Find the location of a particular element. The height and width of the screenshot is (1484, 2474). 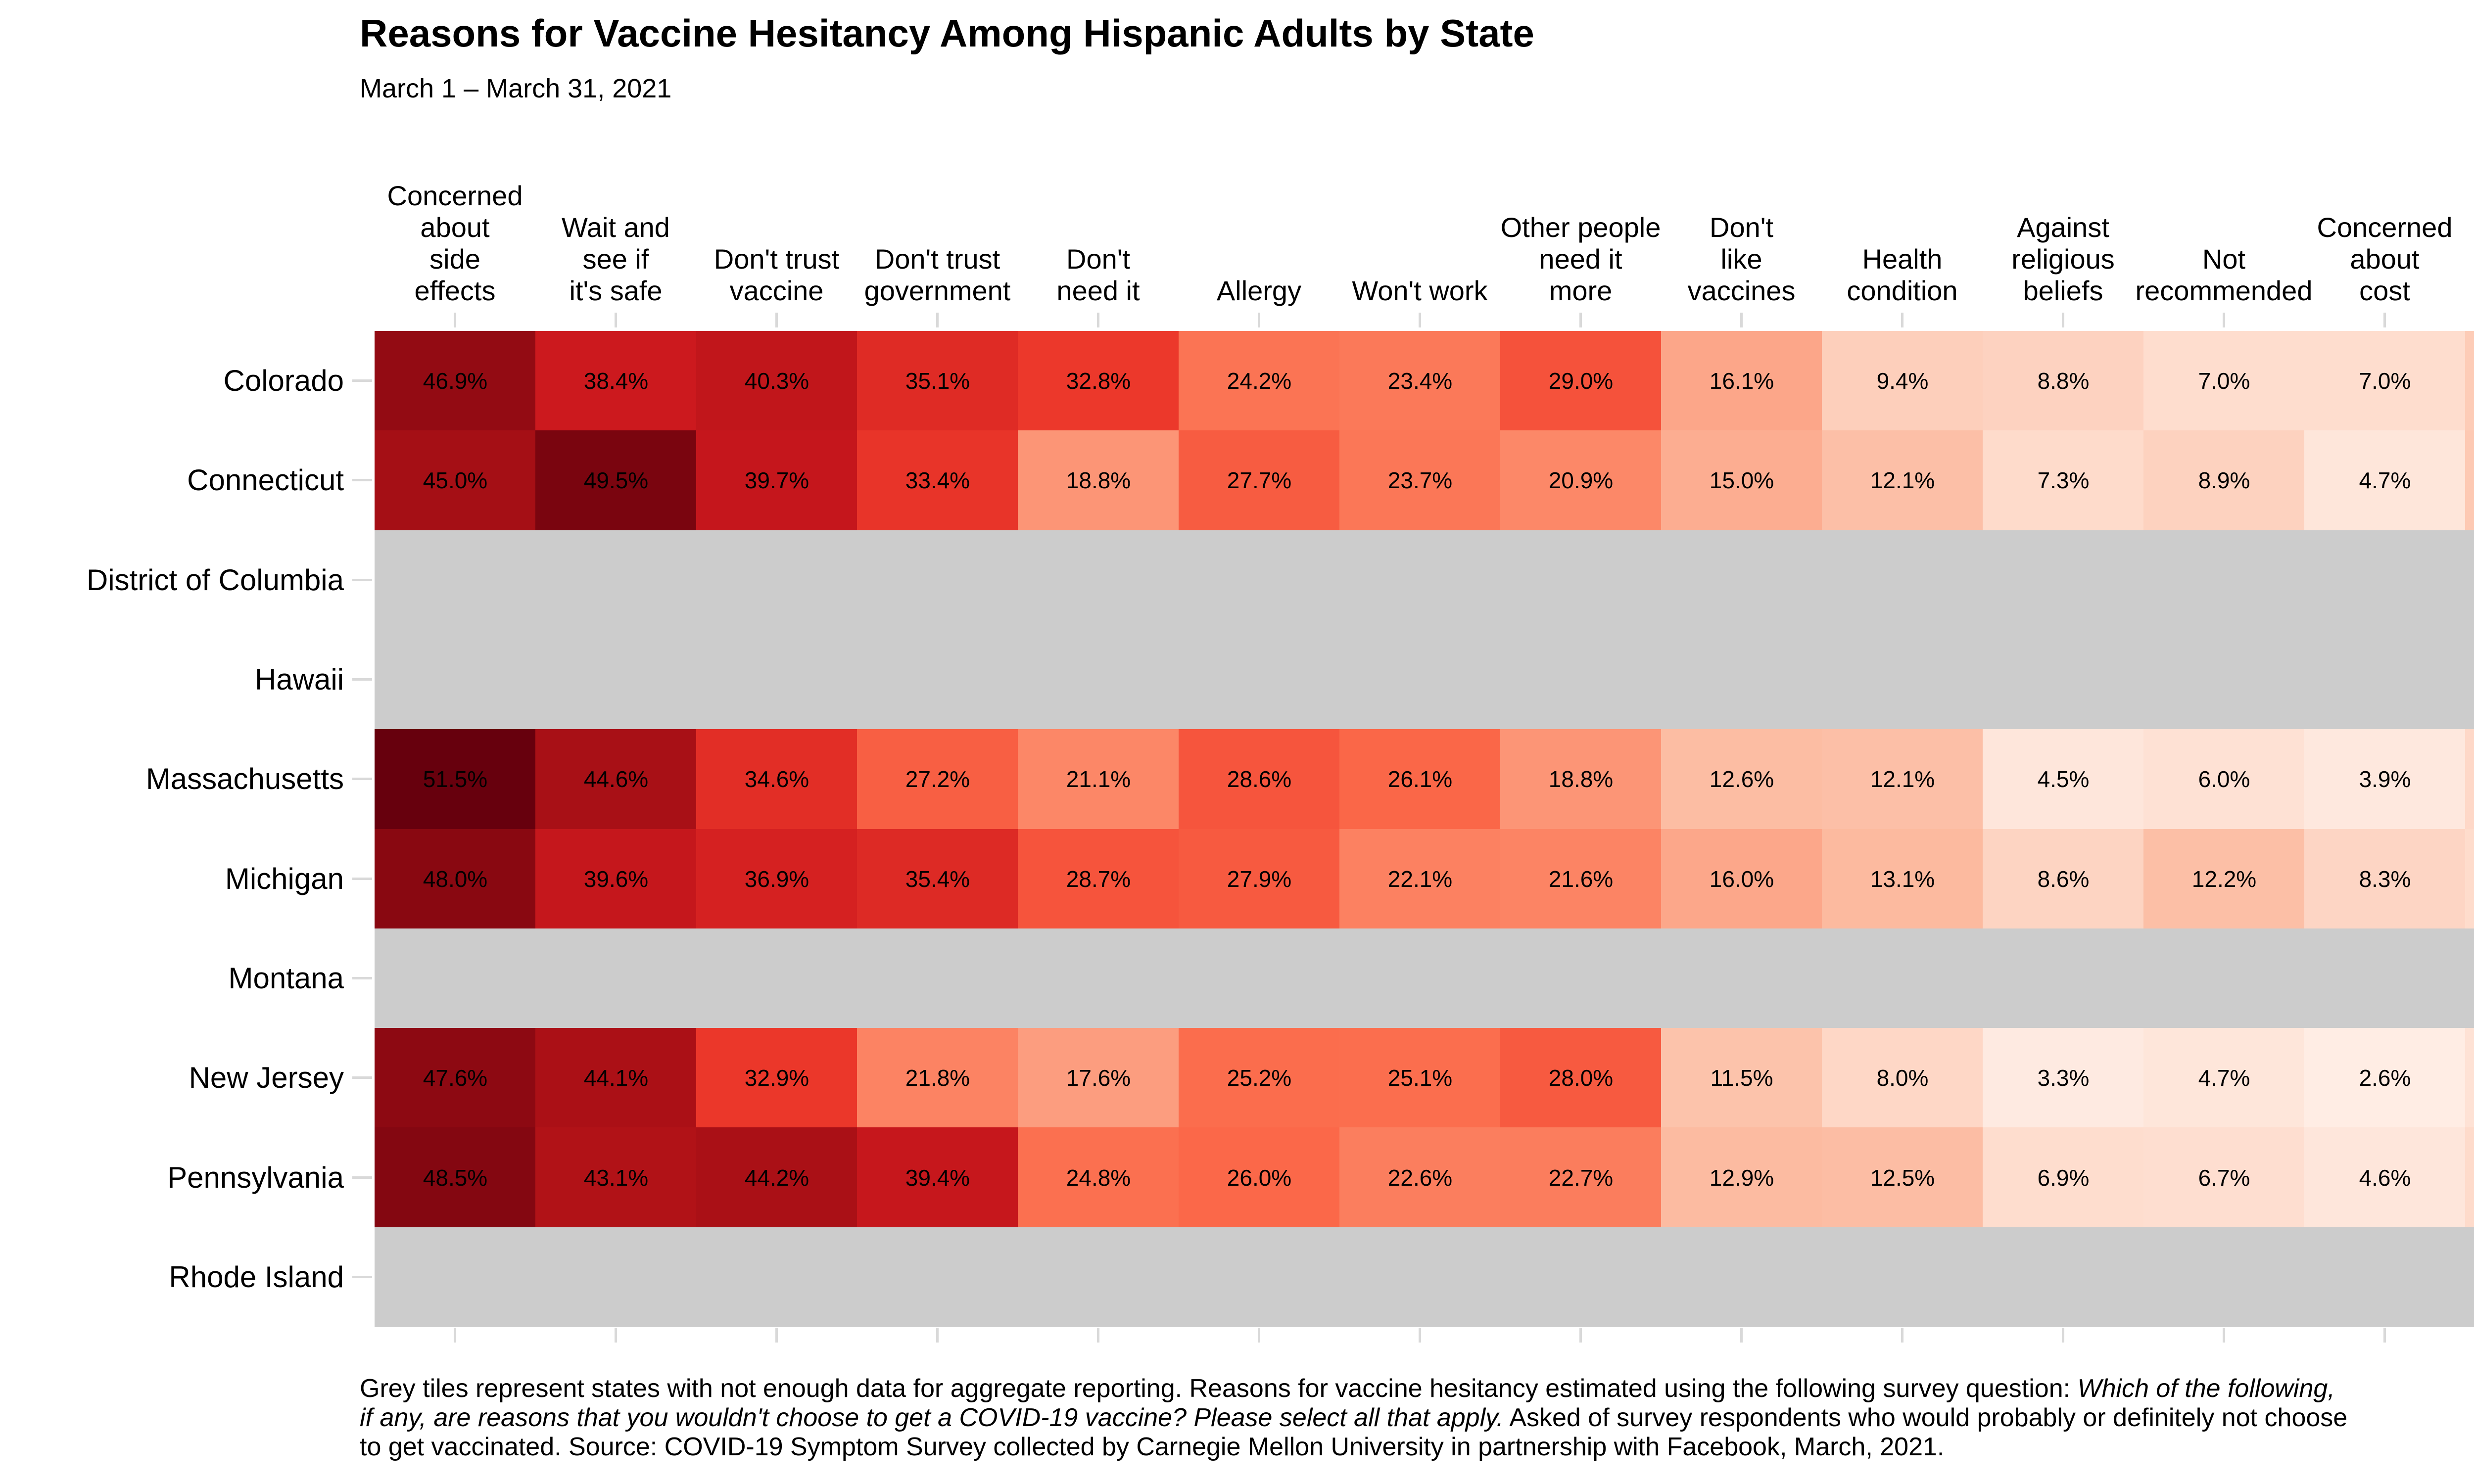

heatmap-cell: 25.2% is located at coordinates (1259, 1078).